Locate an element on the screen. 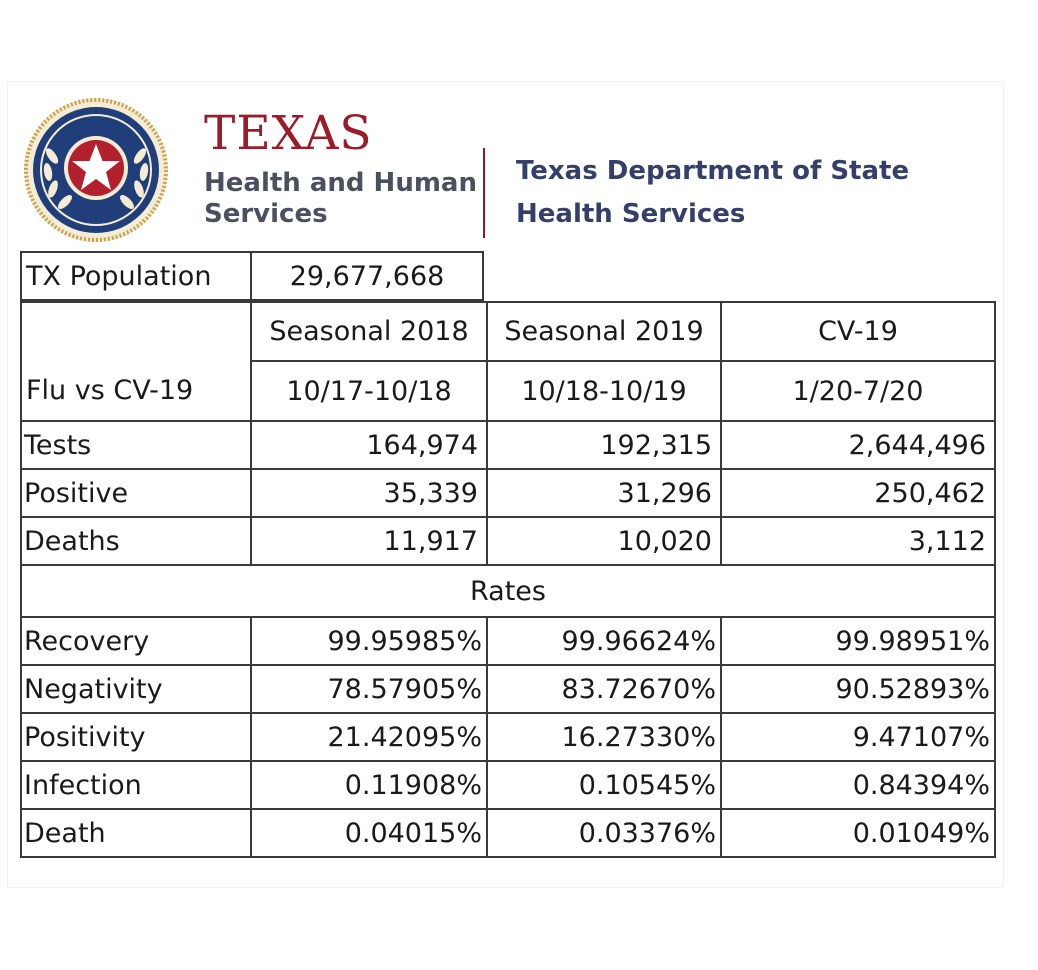 The height and width of the screenshot is (970, 1038). rate-row: Positivity 21.42095% 16.27330% 9.47107% is located at coordinates (508, 737).